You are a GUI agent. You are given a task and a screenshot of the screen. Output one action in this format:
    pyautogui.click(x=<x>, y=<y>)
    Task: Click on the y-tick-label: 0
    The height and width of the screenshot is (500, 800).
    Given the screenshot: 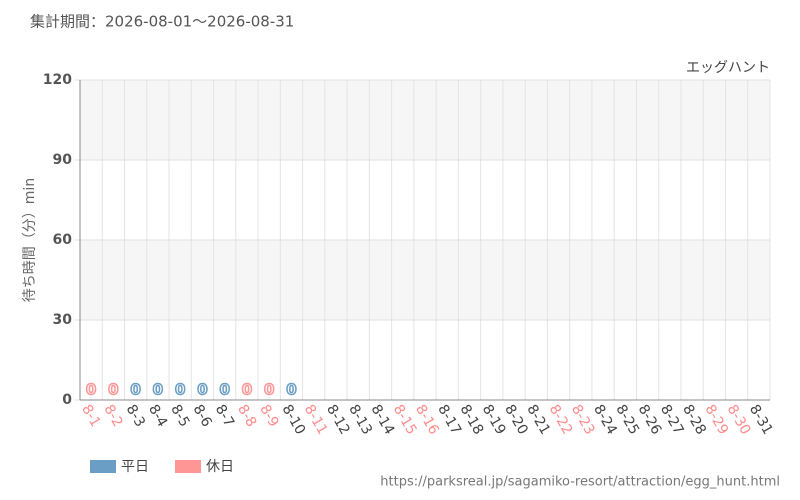 What is the action you would take?
    pyautogui.click(x=67, y=400)
    